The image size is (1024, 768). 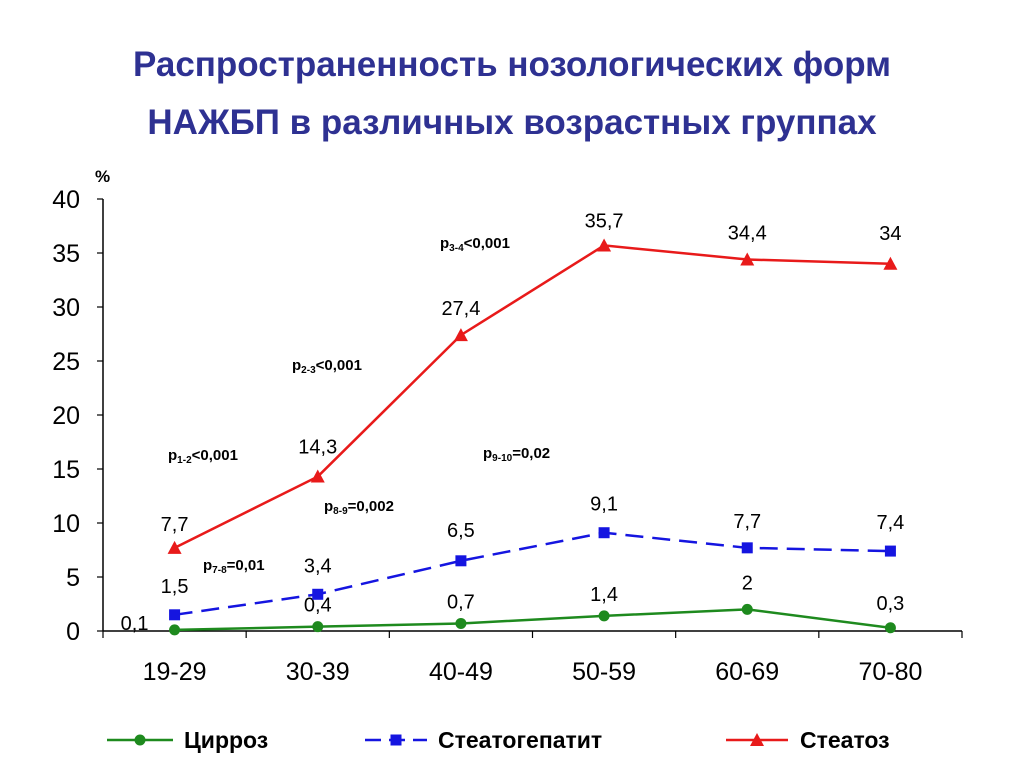 What do you see at coordinates (890, 234) in the screenshot?
I see `data-label: 34` at bounding box center [890, 234].